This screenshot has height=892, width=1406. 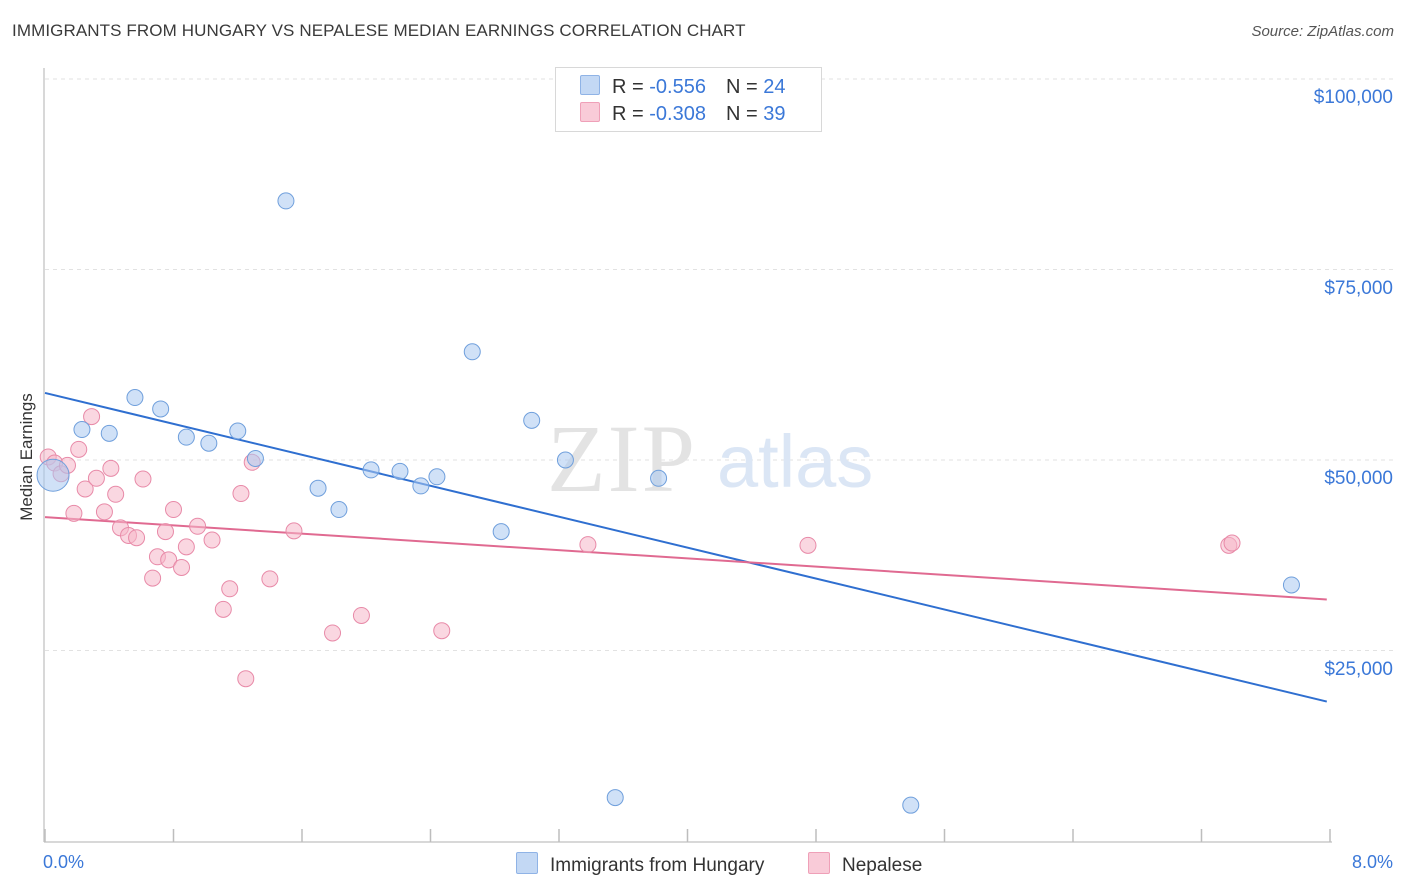 I want to click on legend-swatch-nepalese, so click(x=590, y=112).